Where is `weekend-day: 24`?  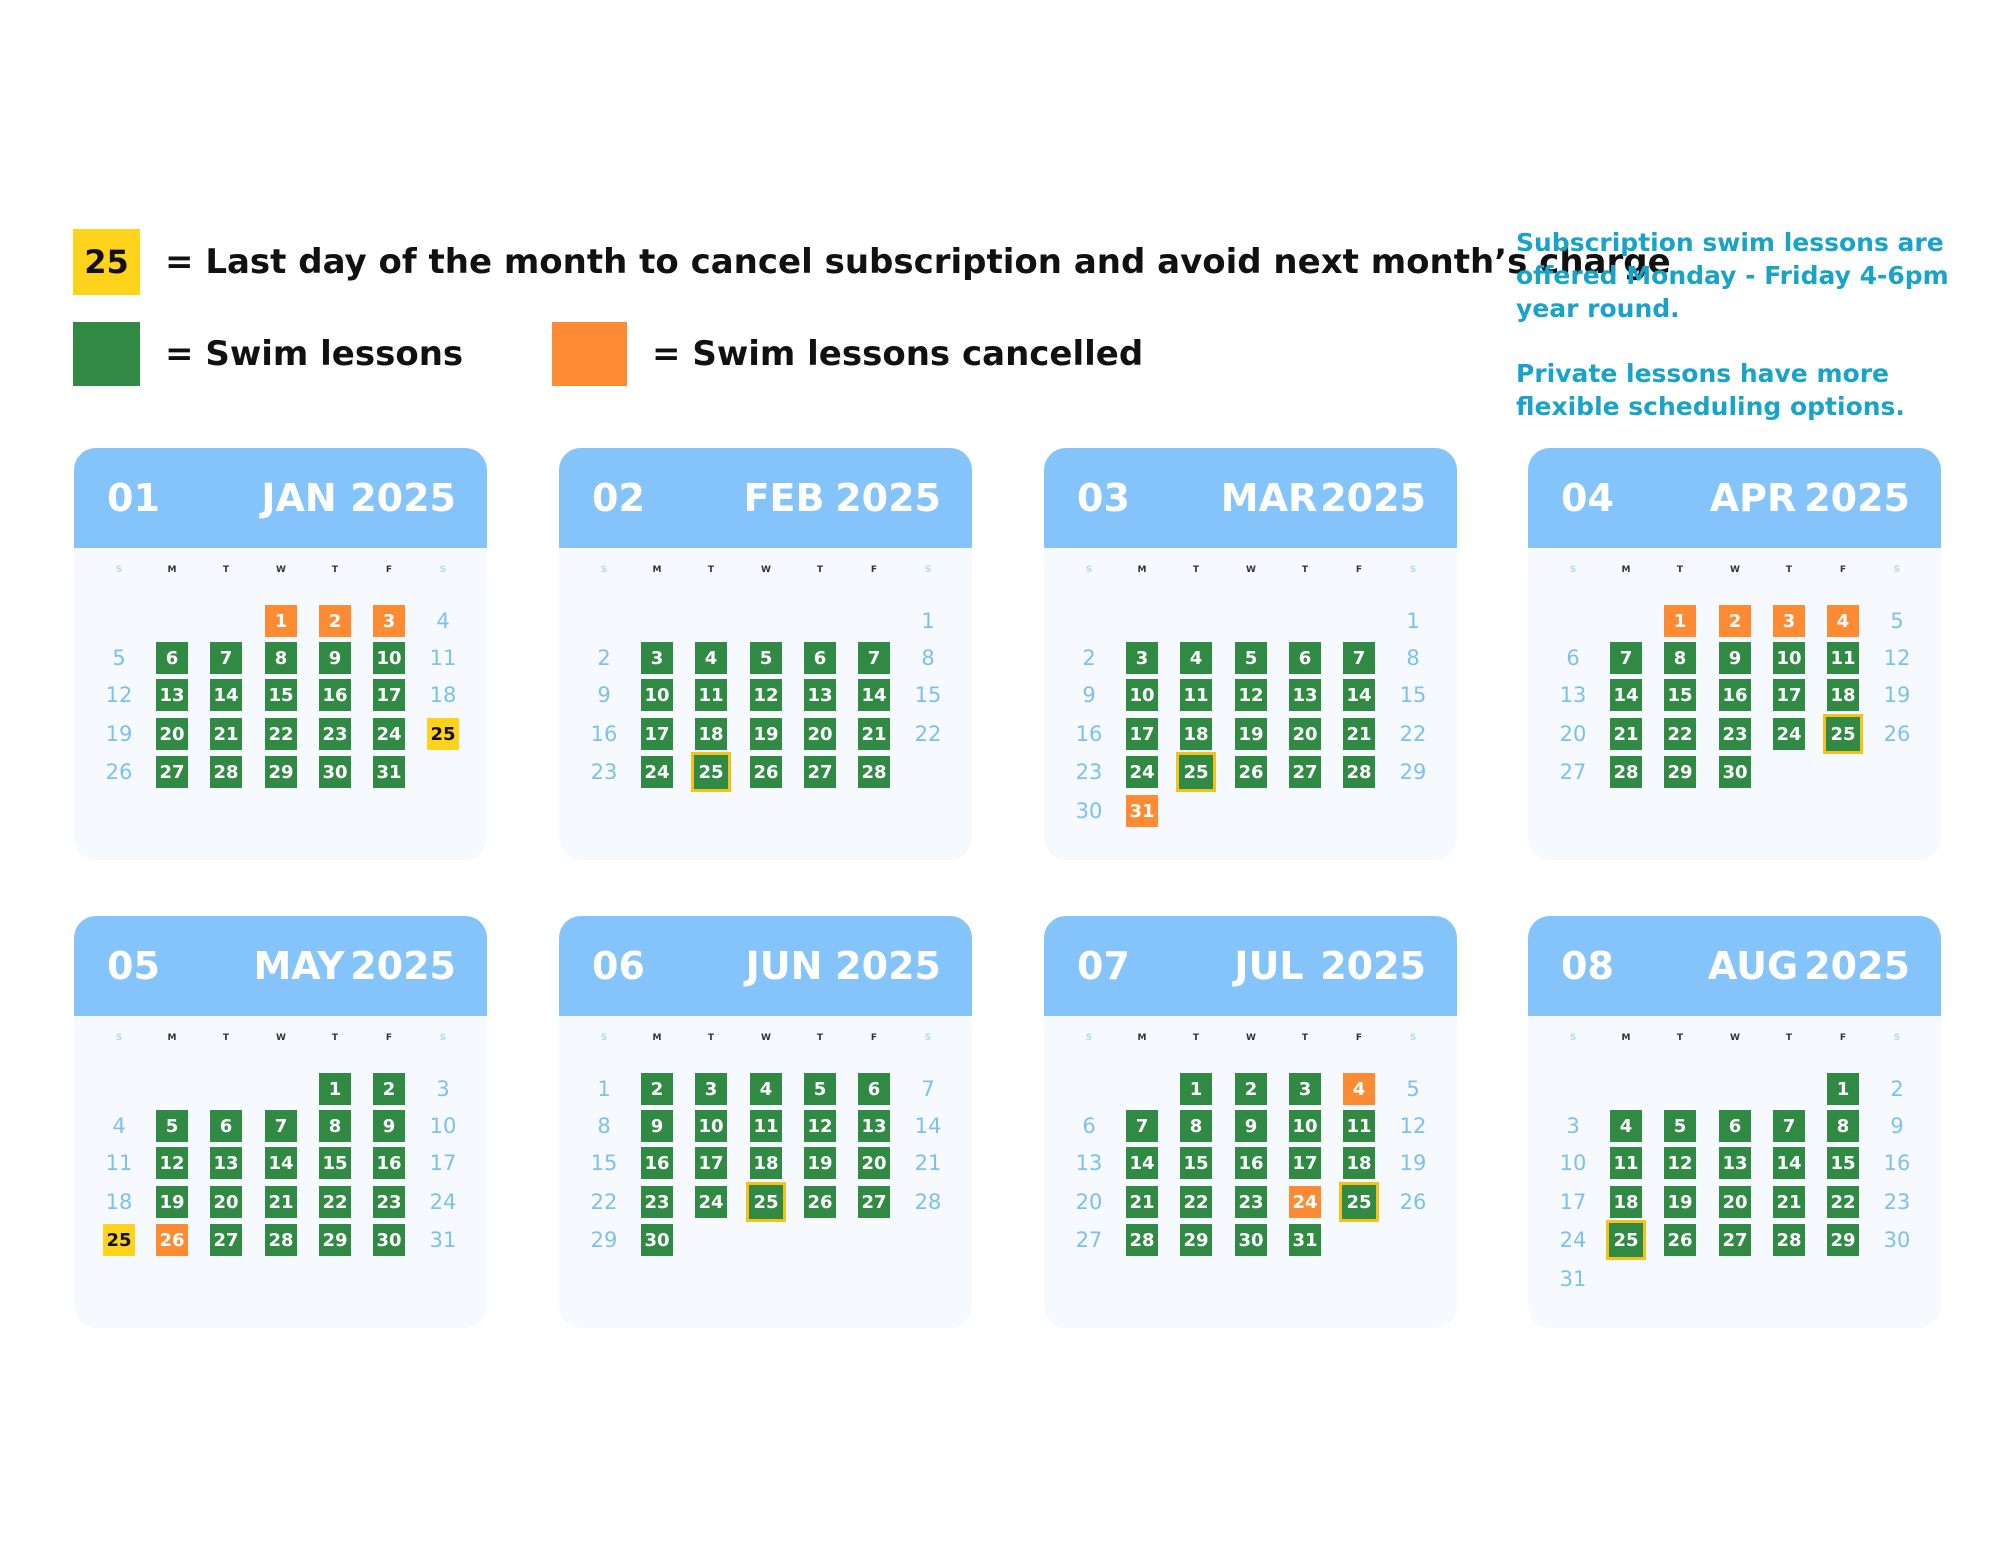 weekend-day: 24 is located at coordinates (443, 1202).